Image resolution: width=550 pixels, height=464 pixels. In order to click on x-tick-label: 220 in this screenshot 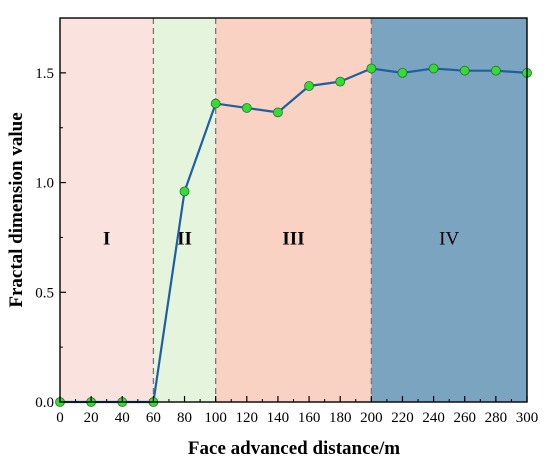, I will do `click(402, 418)`.